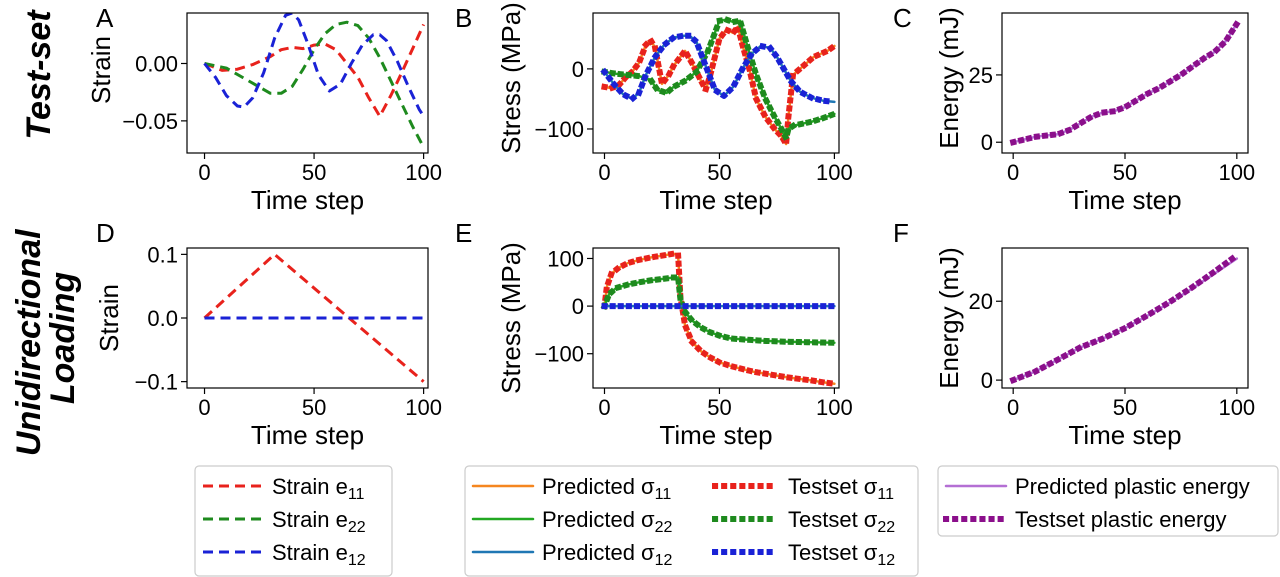 The width and height of the screenshot is (1280, 577). I want to click on y-tick-label: 20, so click(981, 301).